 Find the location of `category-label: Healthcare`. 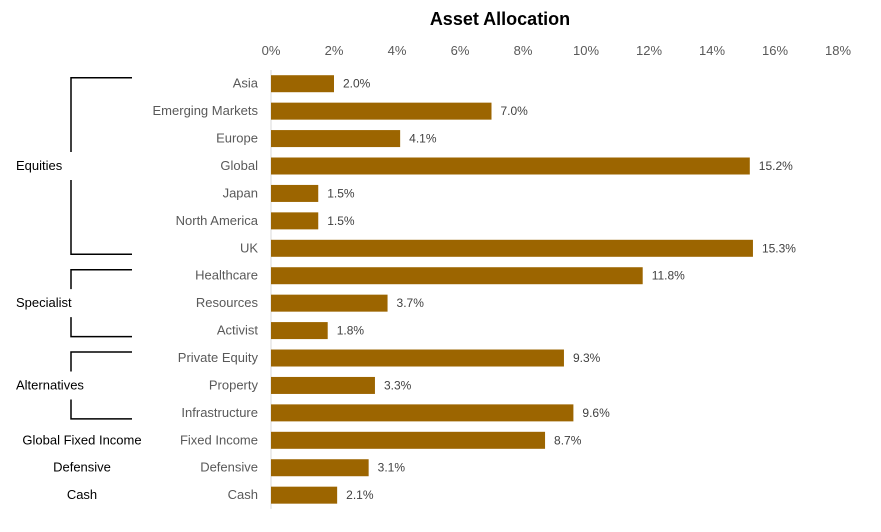

category-label: Healthcare is located at coordinates (226, 275).